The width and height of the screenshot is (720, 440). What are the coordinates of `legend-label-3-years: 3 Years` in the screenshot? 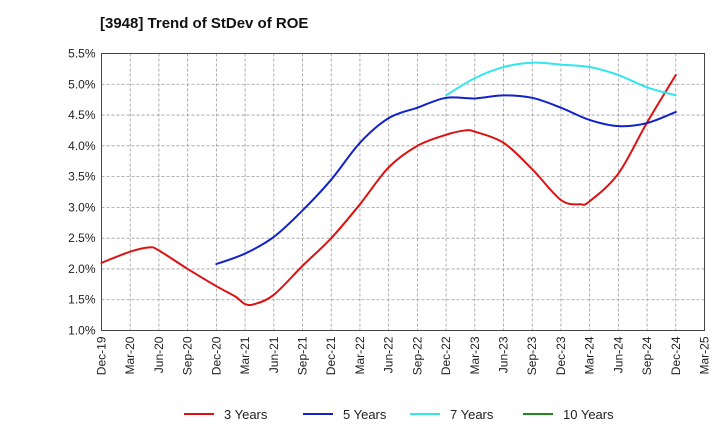 It's located at (246, 414).